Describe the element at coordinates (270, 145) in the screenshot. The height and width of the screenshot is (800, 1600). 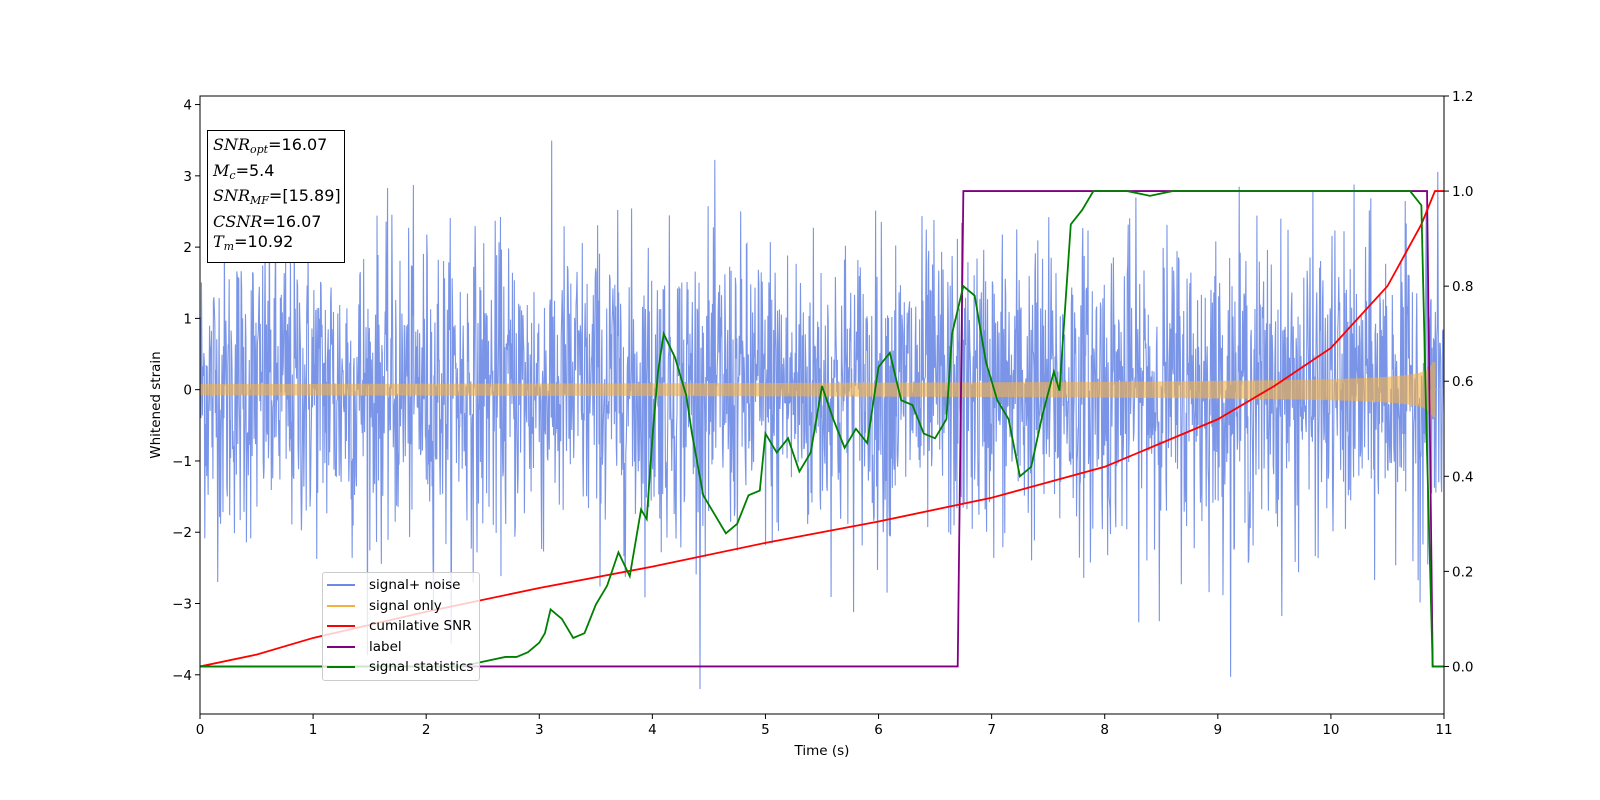
I see `annotation-snr-opt: SNRopt=16.07` at that location.